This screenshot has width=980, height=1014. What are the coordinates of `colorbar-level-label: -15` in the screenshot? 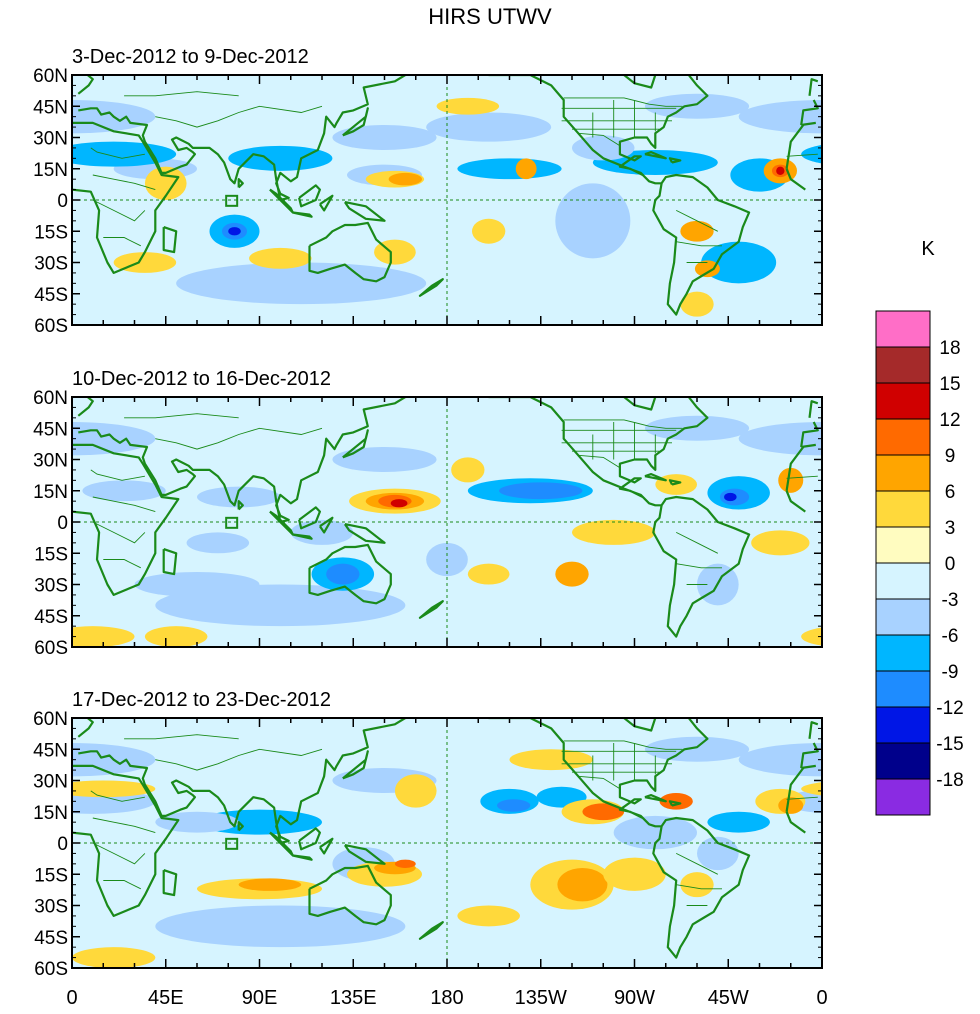 It's located at (949, 744).